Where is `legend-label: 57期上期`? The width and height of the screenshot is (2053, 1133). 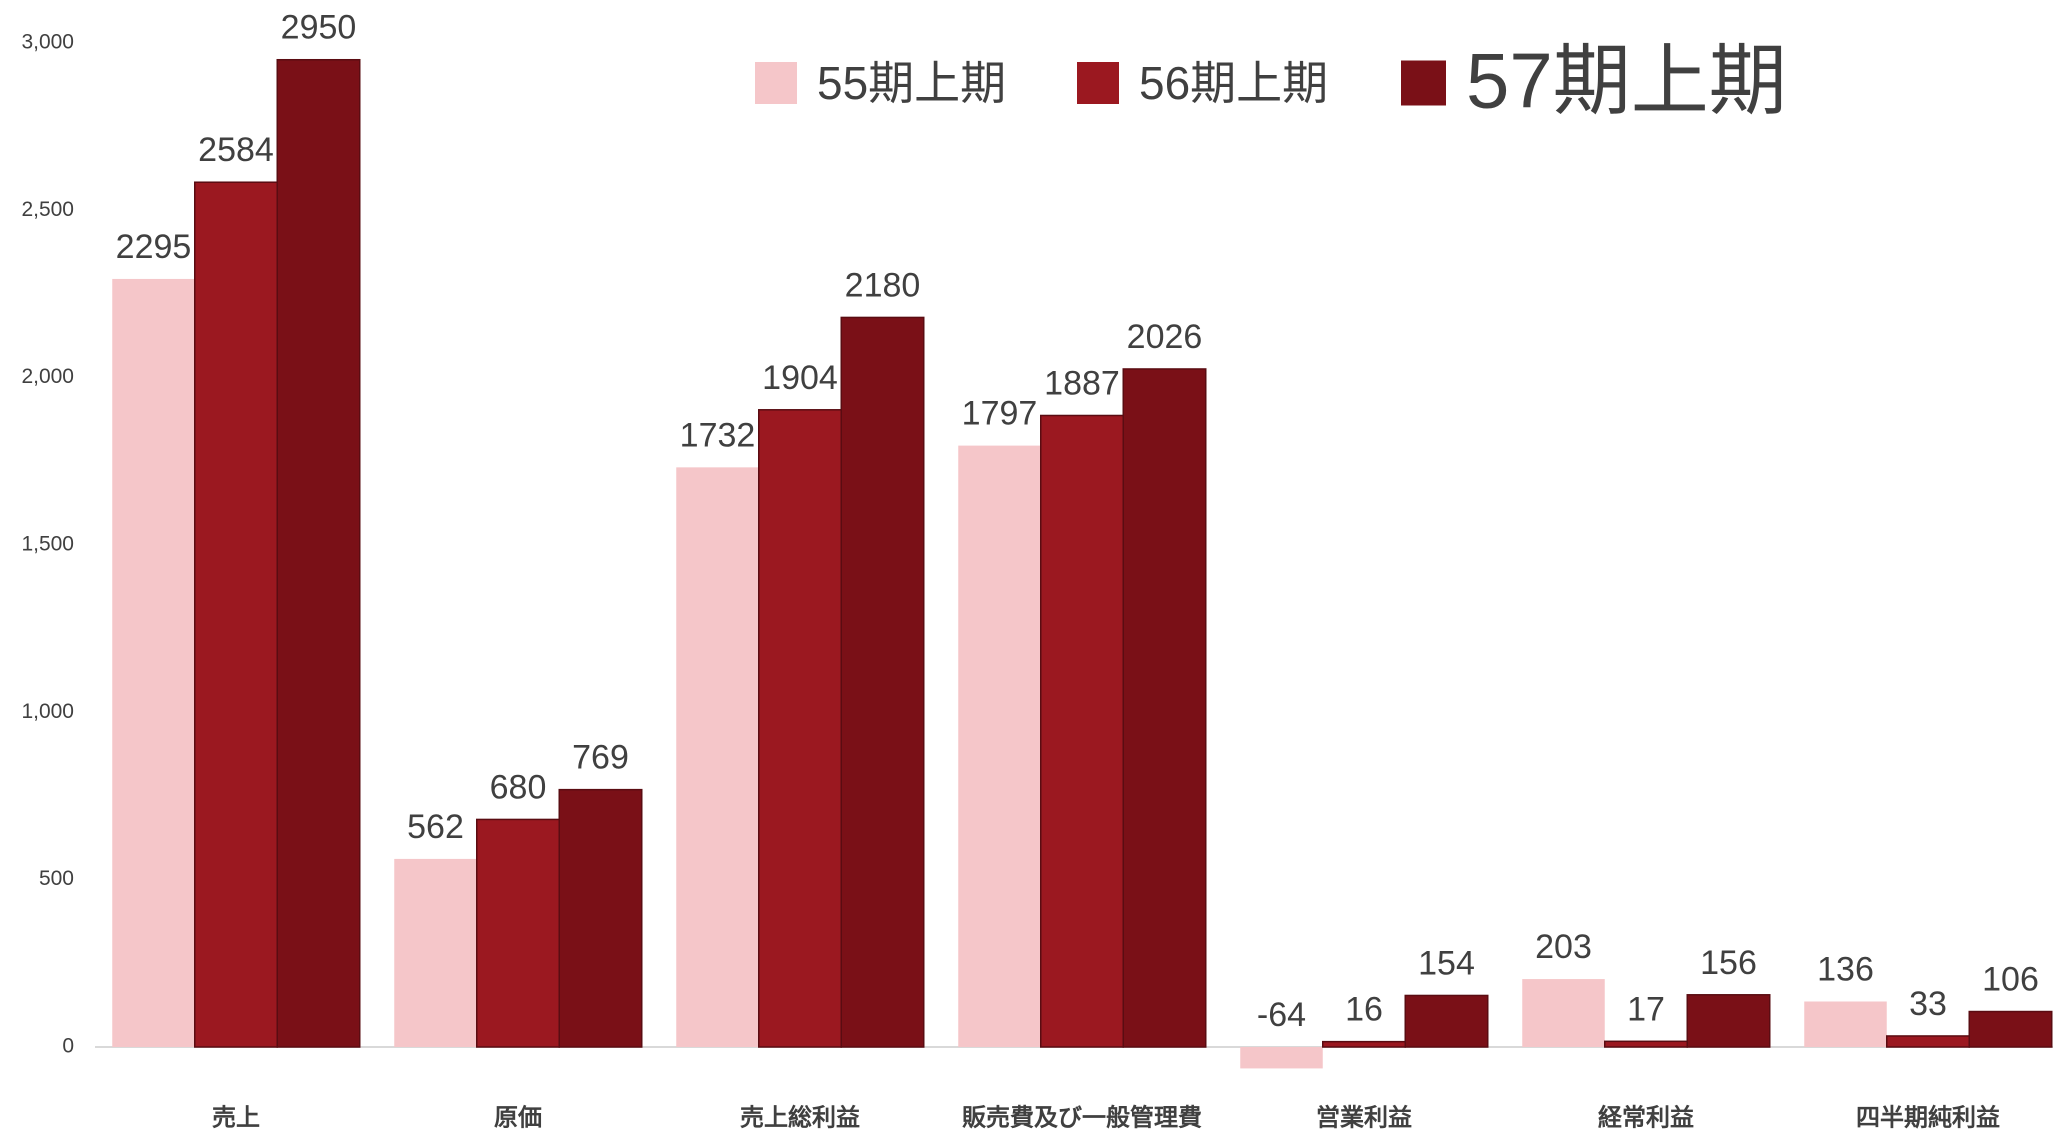
legend-label: 57期上期 is located at coordinates (1626, 81).